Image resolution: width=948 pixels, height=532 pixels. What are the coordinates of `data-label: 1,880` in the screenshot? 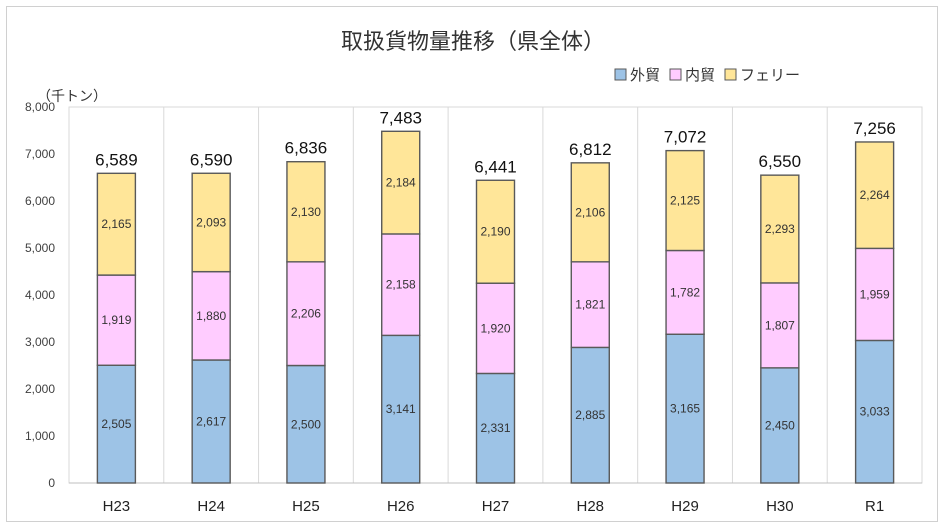 It's located at (211, 316).